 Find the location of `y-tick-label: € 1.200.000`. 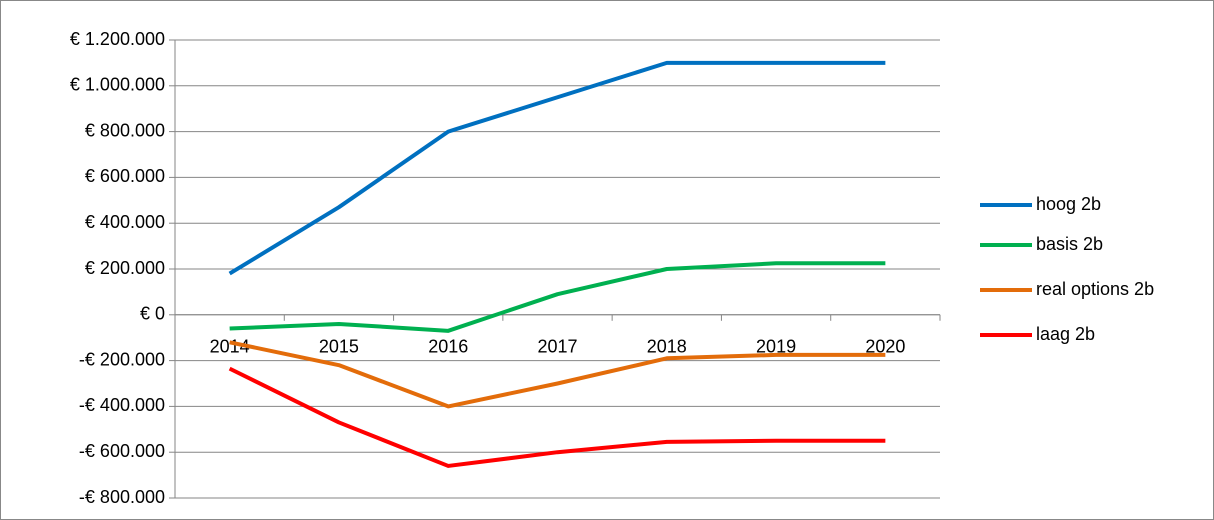

y-tick-label: € 1.200.000 is located at coordinates (117, 39).